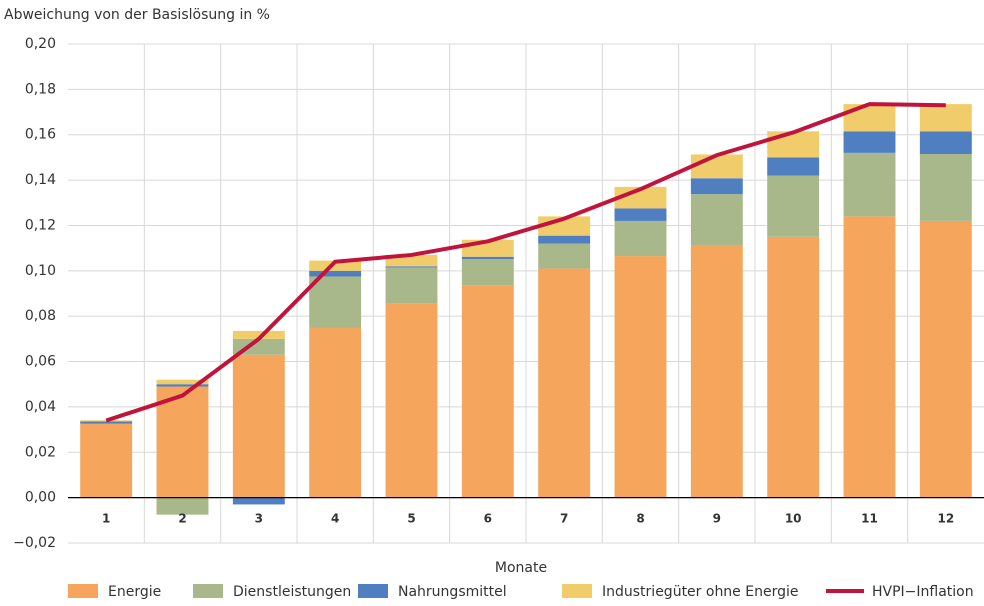 The height and width of the screenshot is (606, 984). Describe the element at coordinates (717, 519) in the screenshot. I see `x-tick-label: 9` at that location.